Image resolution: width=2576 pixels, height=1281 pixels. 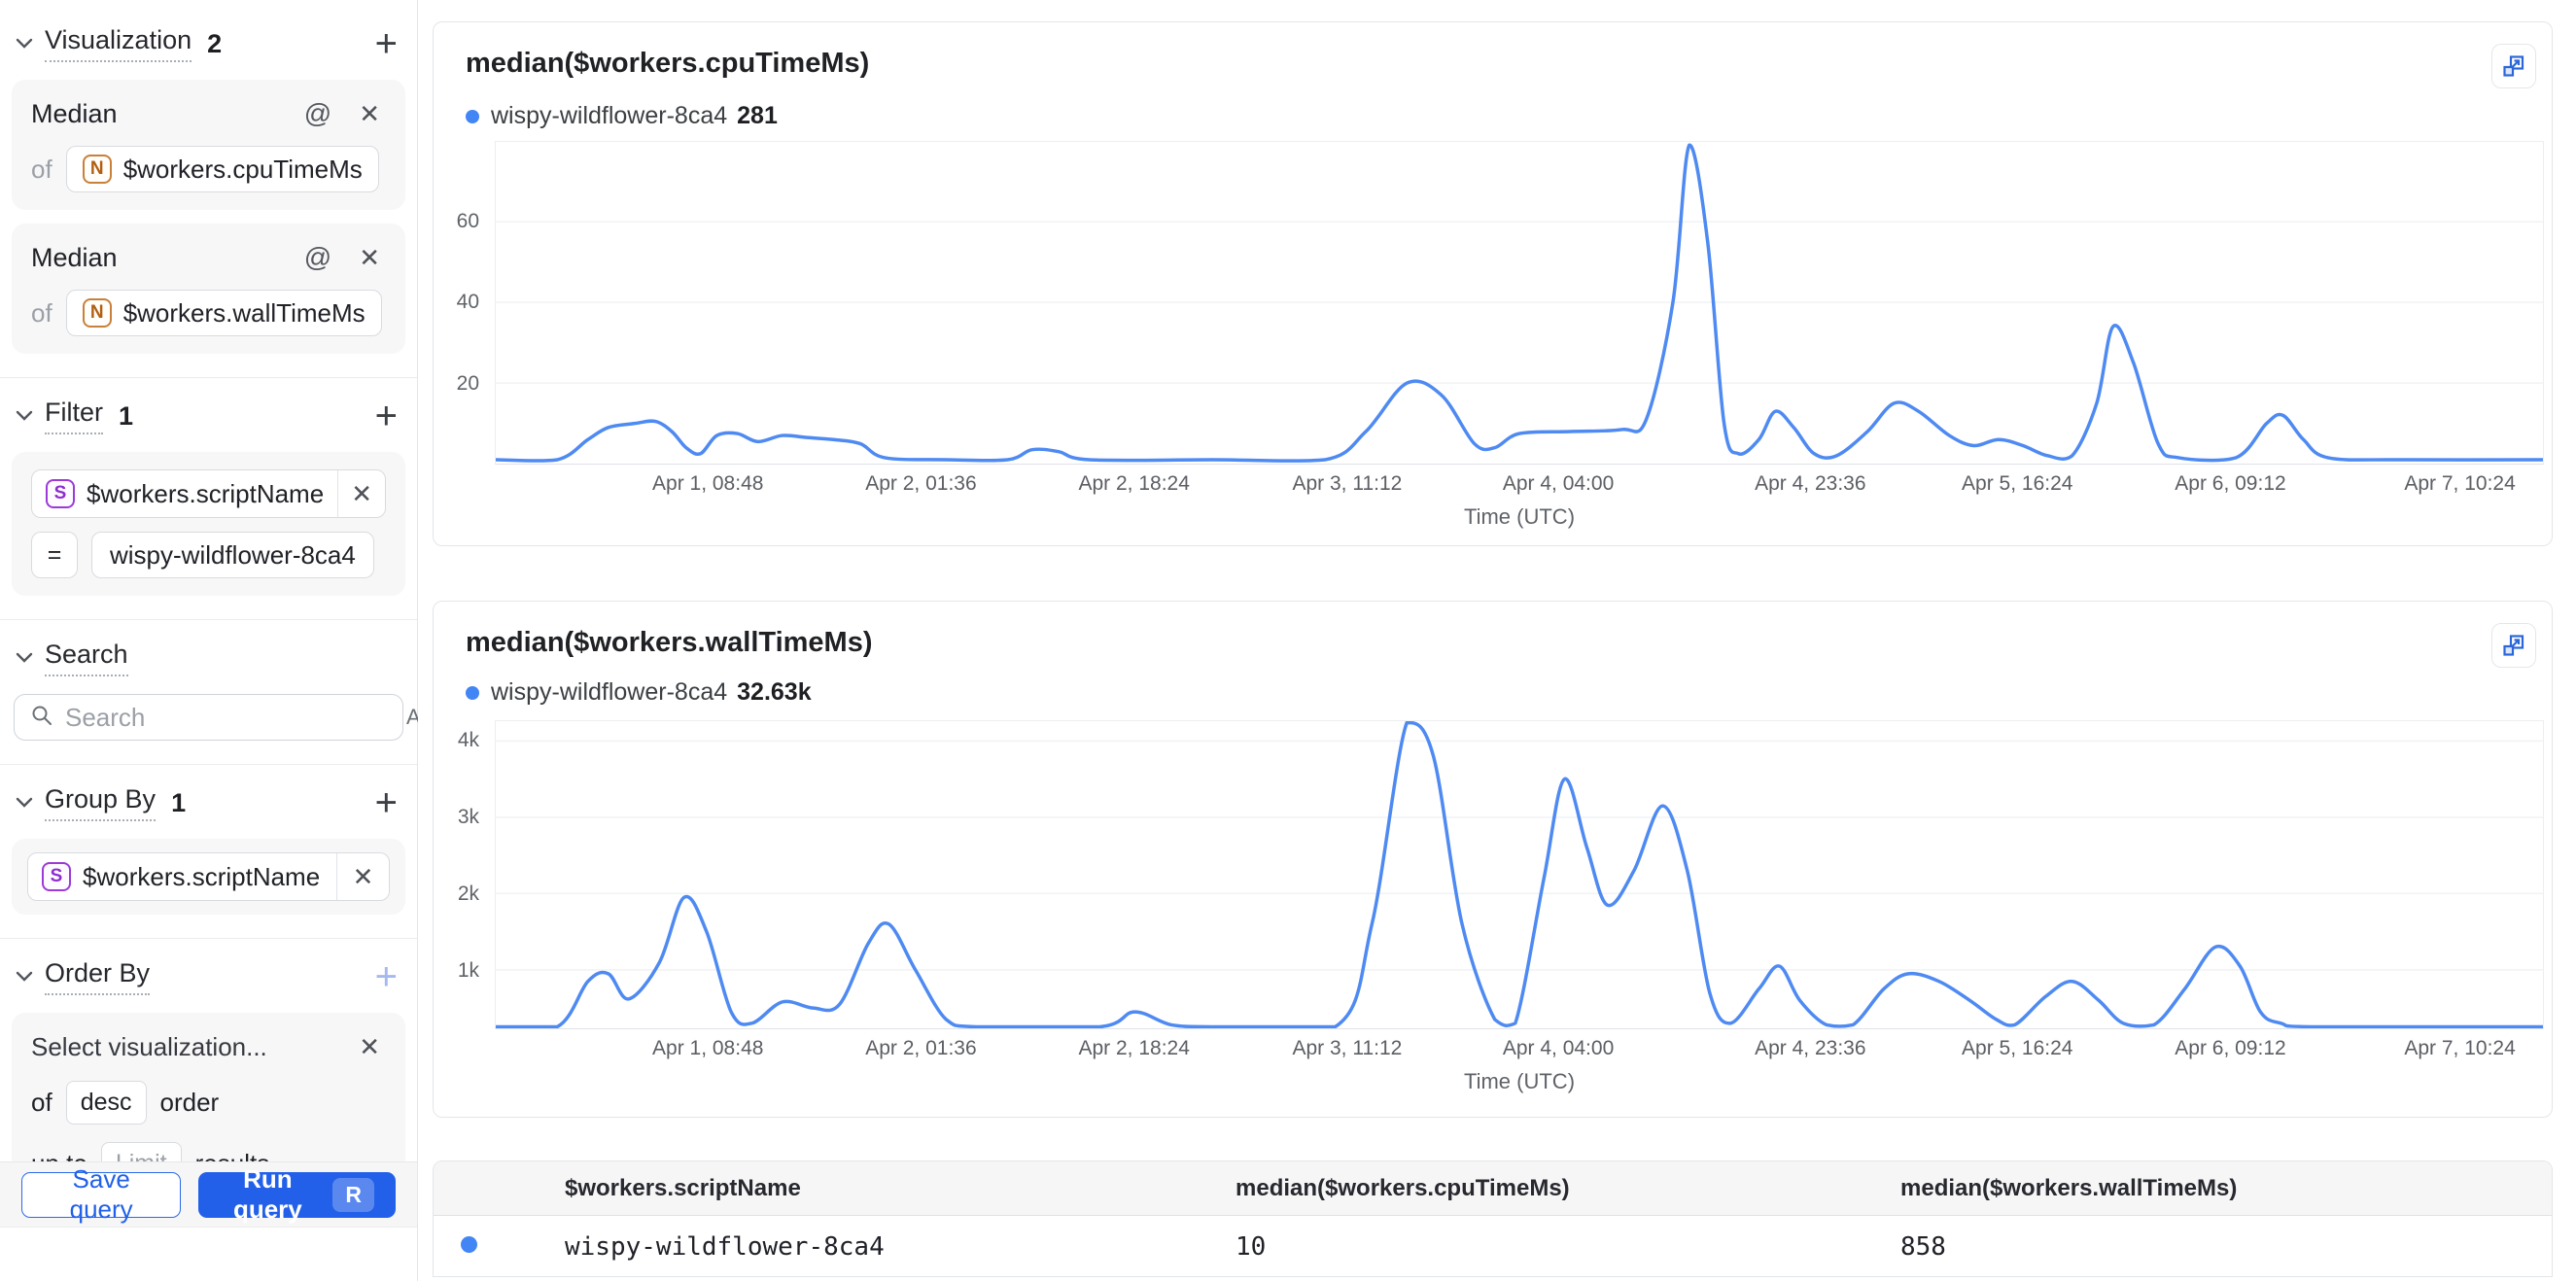 What do you see at coordinates (41, 718) in the screenshot?
I see `search-icon` at bounding box center [41, 718].